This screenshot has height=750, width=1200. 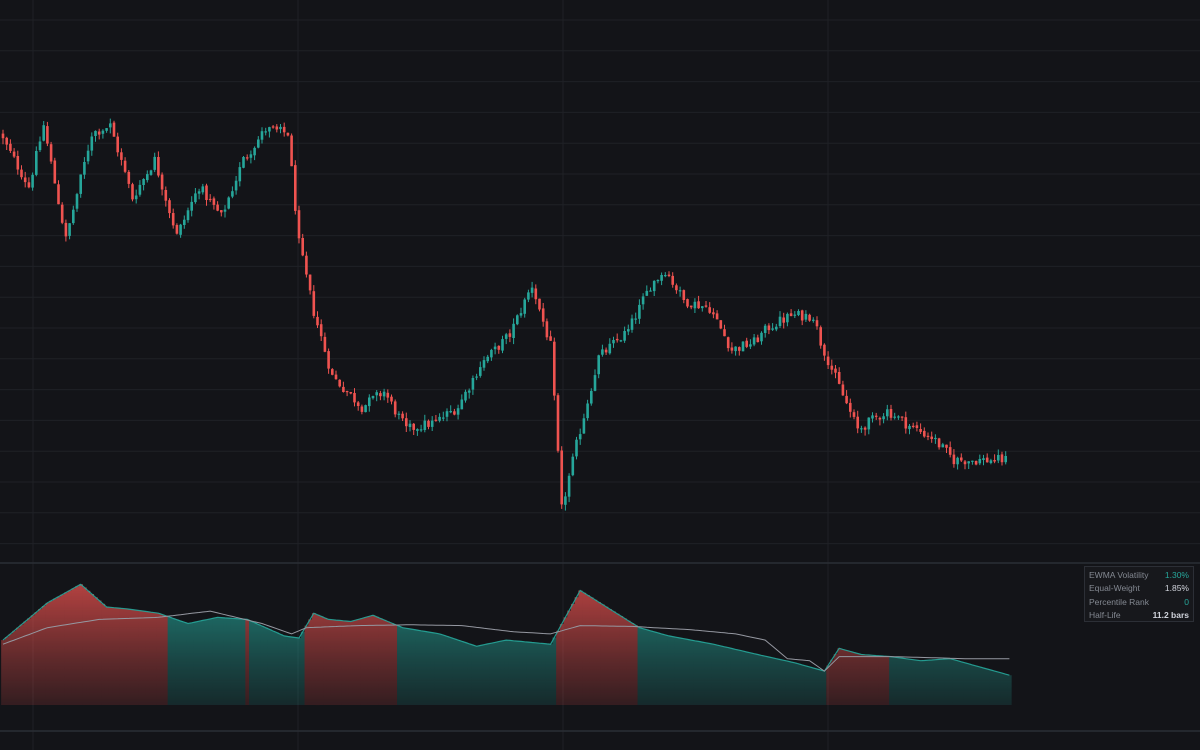 I want to click on stats-label-half-life: Half-Life, so click(x=1105, y=615).